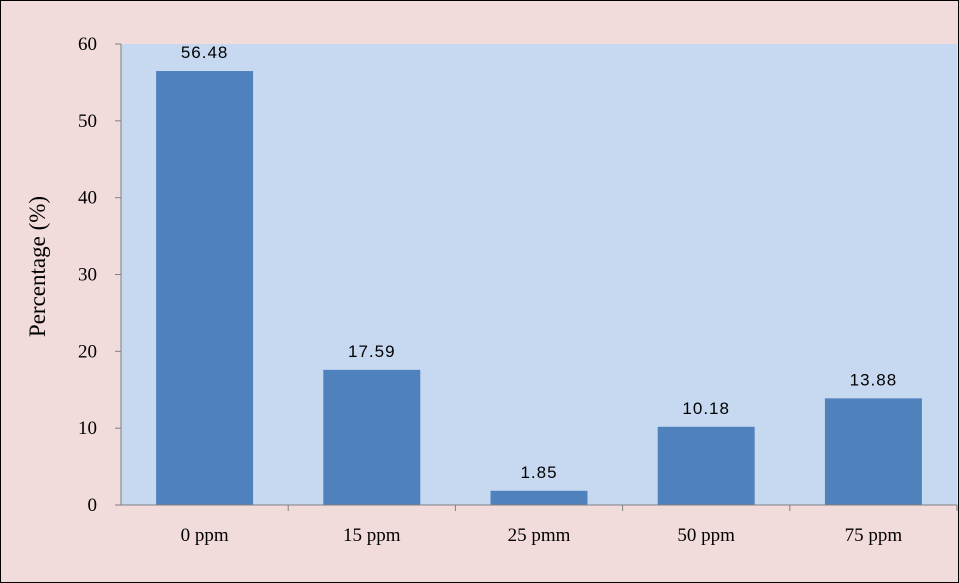 Image resolution: width=959 pixels, height=583 pixels. What do you see at coordinates (87, 275) in the screenshot?
I see `y-tick-label: 30` at bounding box center [87, 275].